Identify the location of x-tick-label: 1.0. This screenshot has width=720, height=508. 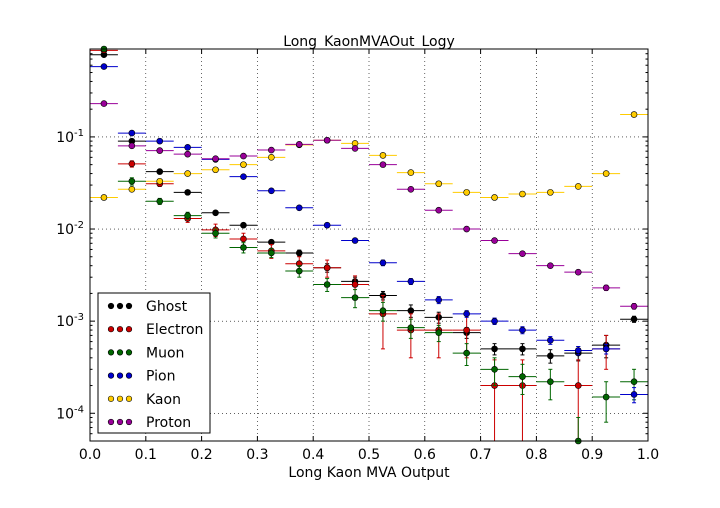
(648, 455).